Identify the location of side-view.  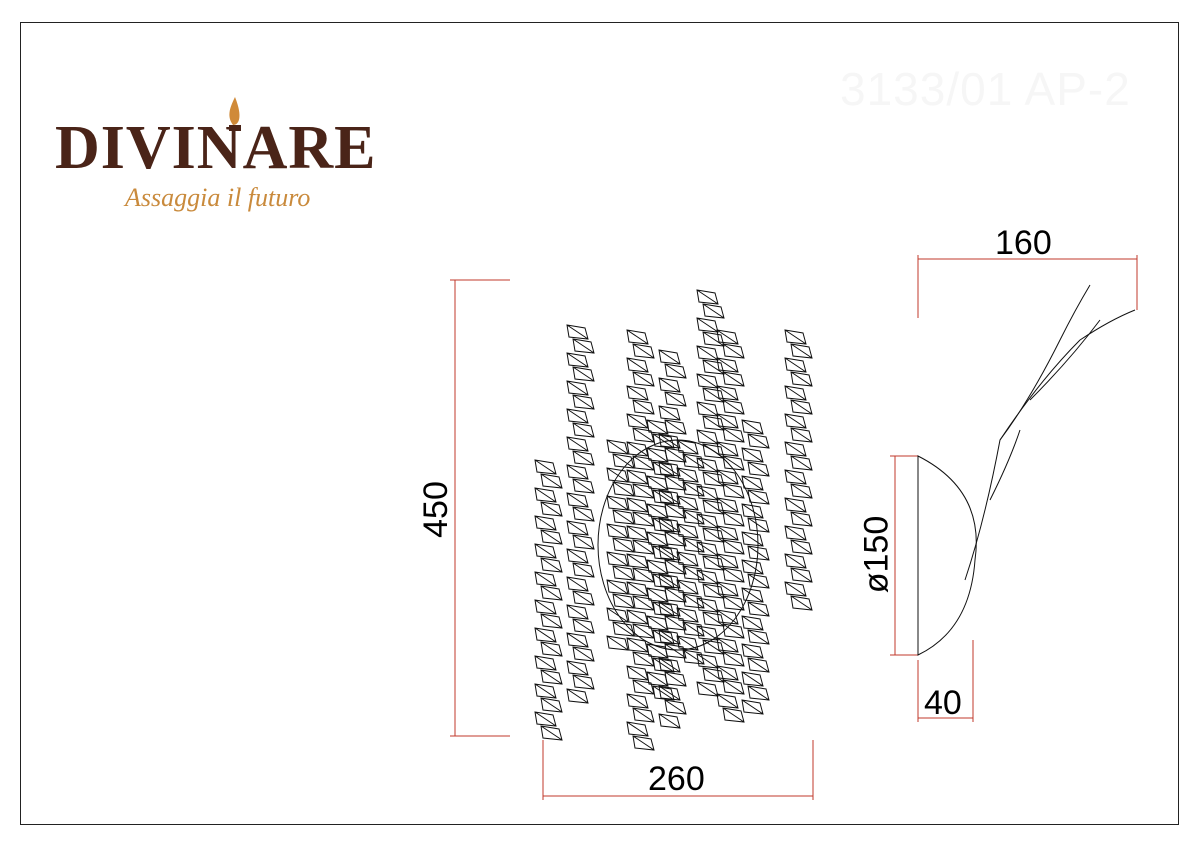
(1026, 470).